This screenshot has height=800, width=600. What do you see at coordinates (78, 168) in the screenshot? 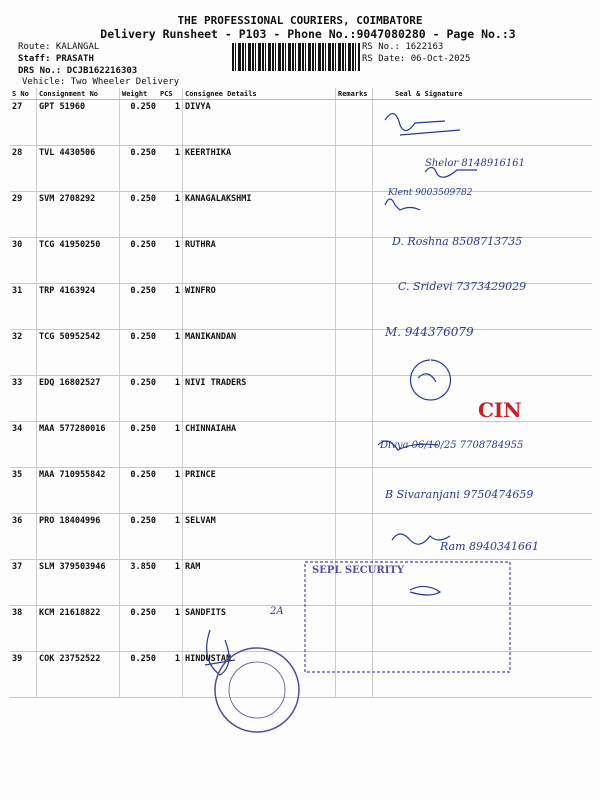
I see `cell-consignment: TVL 4430506` at bounding box center [78, 168].